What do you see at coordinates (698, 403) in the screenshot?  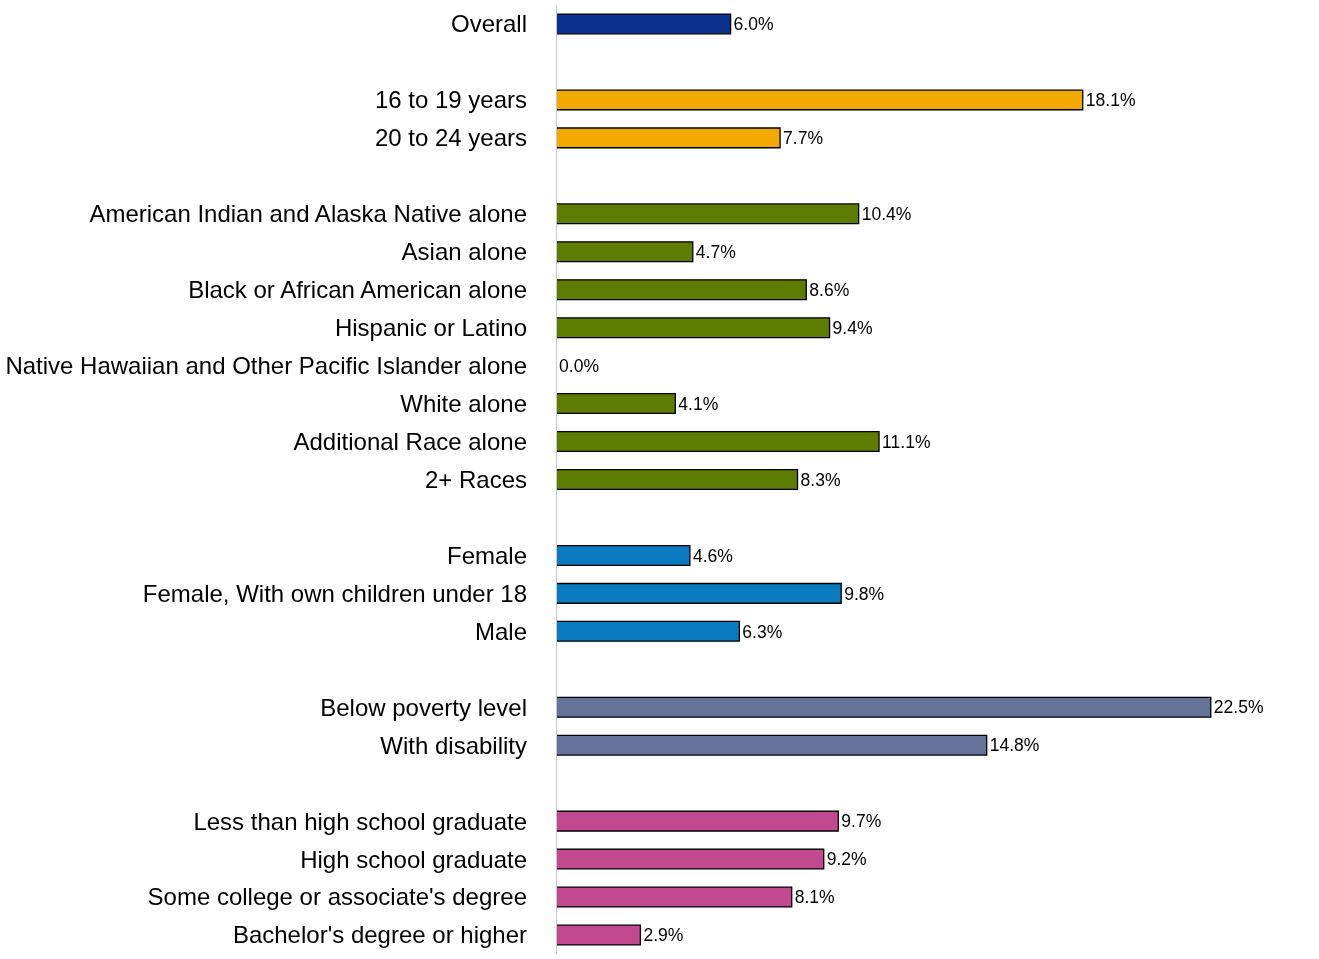 I see `data-label: 4.1%` at bounding box center [698, 403].